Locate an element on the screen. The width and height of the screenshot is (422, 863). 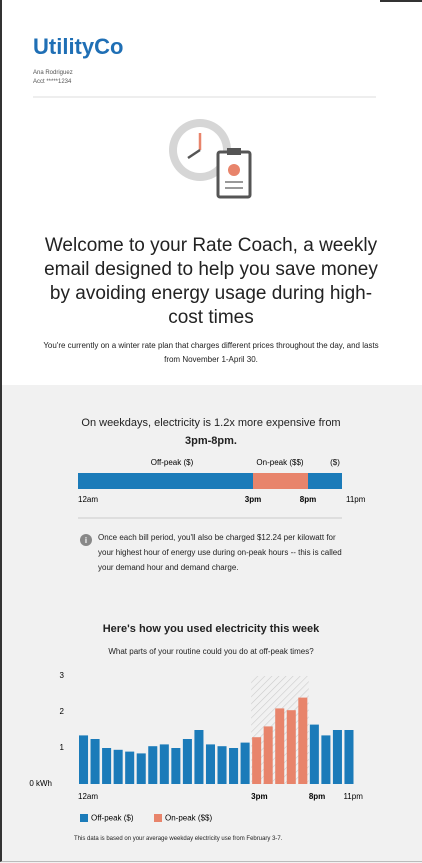
segment-label: ($) is located at coordinates (335, 462).